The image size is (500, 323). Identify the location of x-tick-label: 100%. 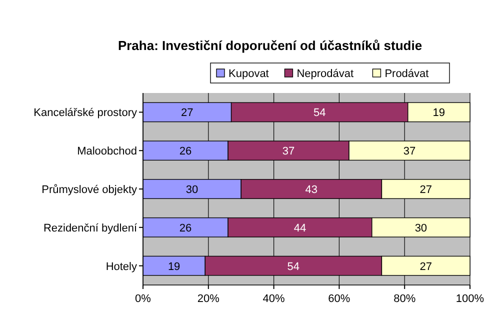
(470, 299).